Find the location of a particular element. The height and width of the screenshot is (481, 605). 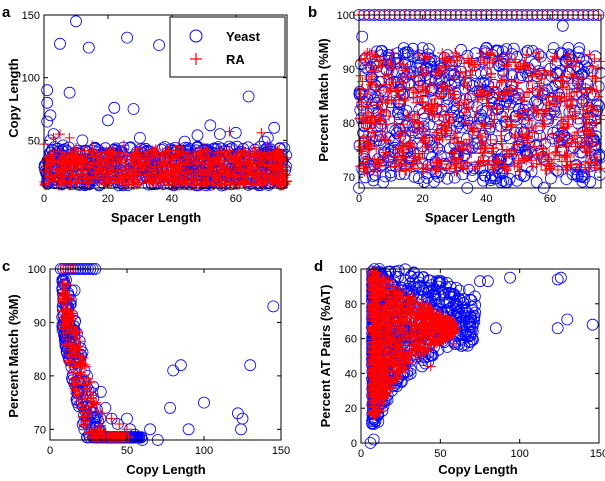

panel-a-legend: Yeast RA is located at coordinates (227, 47).